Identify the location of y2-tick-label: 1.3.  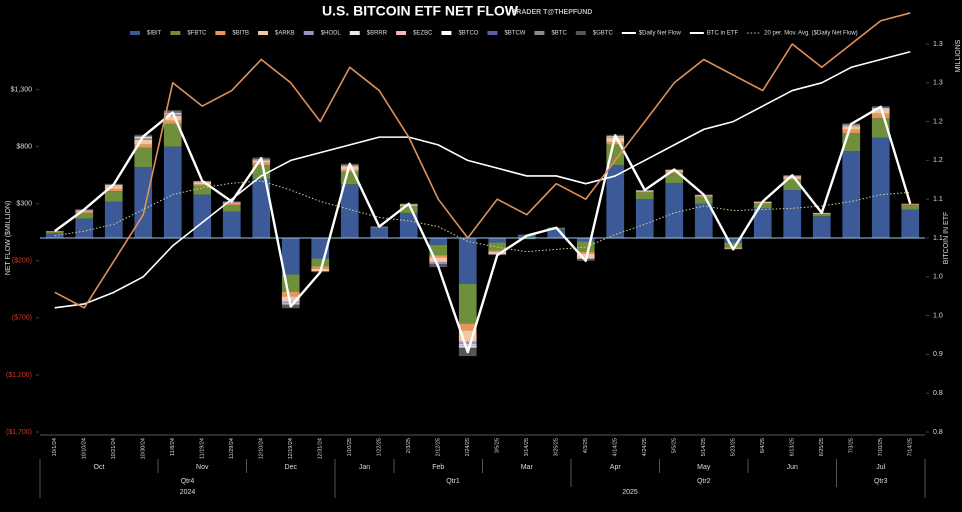
(938, 44).